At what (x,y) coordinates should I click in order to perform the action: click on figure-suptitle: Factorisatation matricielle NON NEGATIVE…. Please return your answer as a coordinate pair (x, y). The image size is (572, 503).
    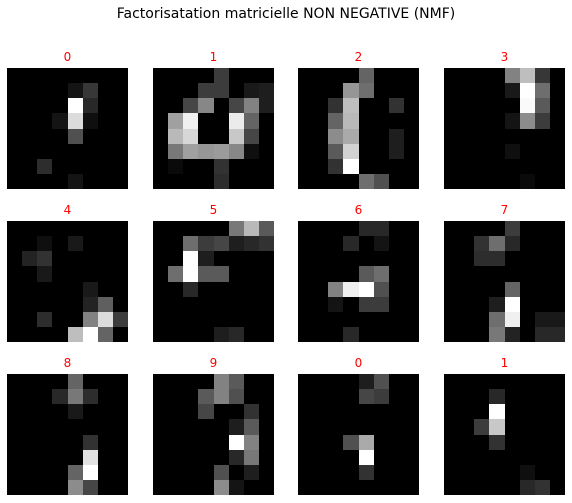
    Looking at the image, I should click on (286, 14).